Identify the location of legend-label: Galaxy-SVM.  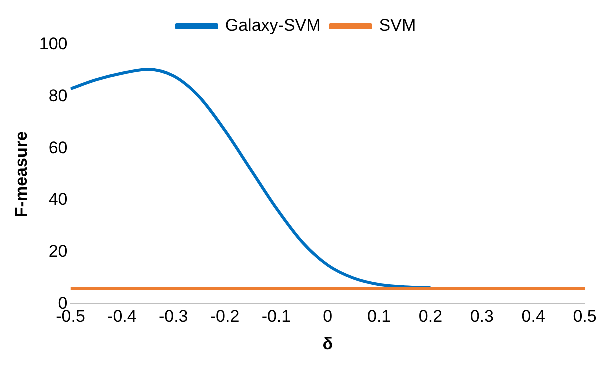
(273, 26).